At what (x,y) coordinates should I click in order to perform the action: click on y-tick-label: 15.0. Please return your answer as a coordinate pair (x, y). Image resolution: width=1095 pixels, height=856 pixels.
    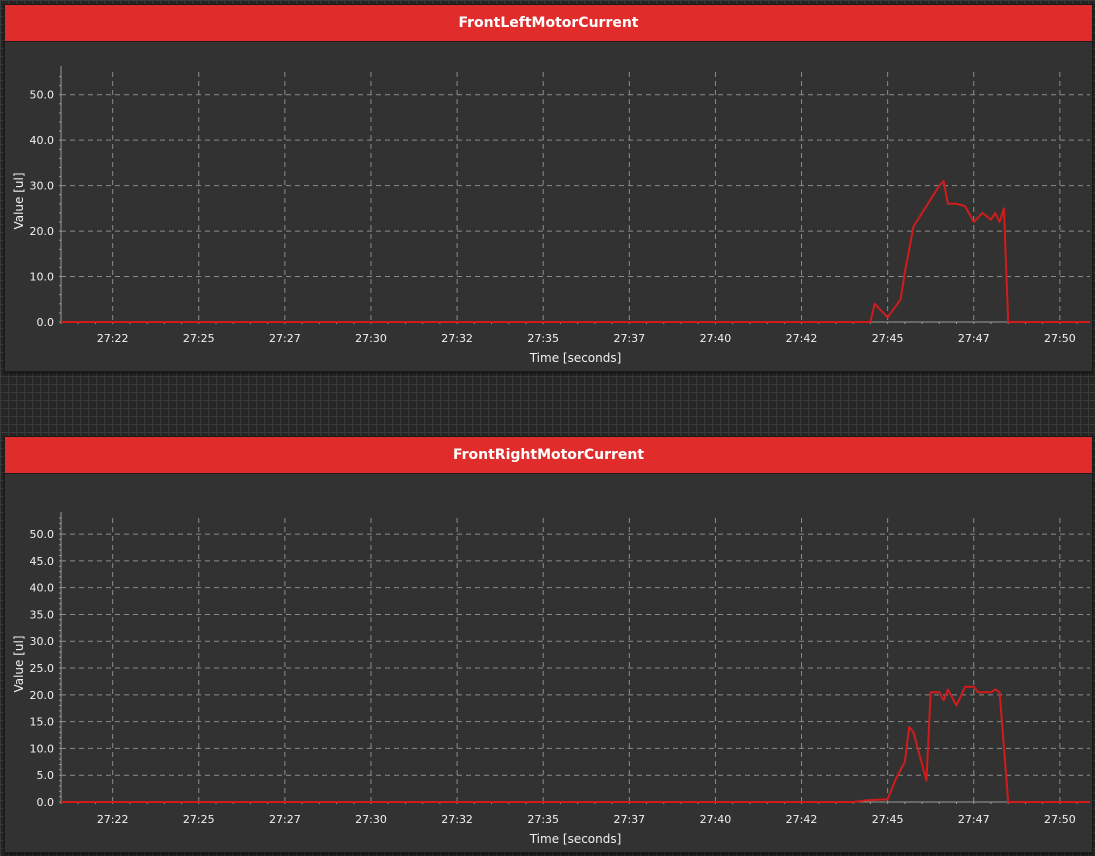
    Looking at the image, I should click on (42, 722).